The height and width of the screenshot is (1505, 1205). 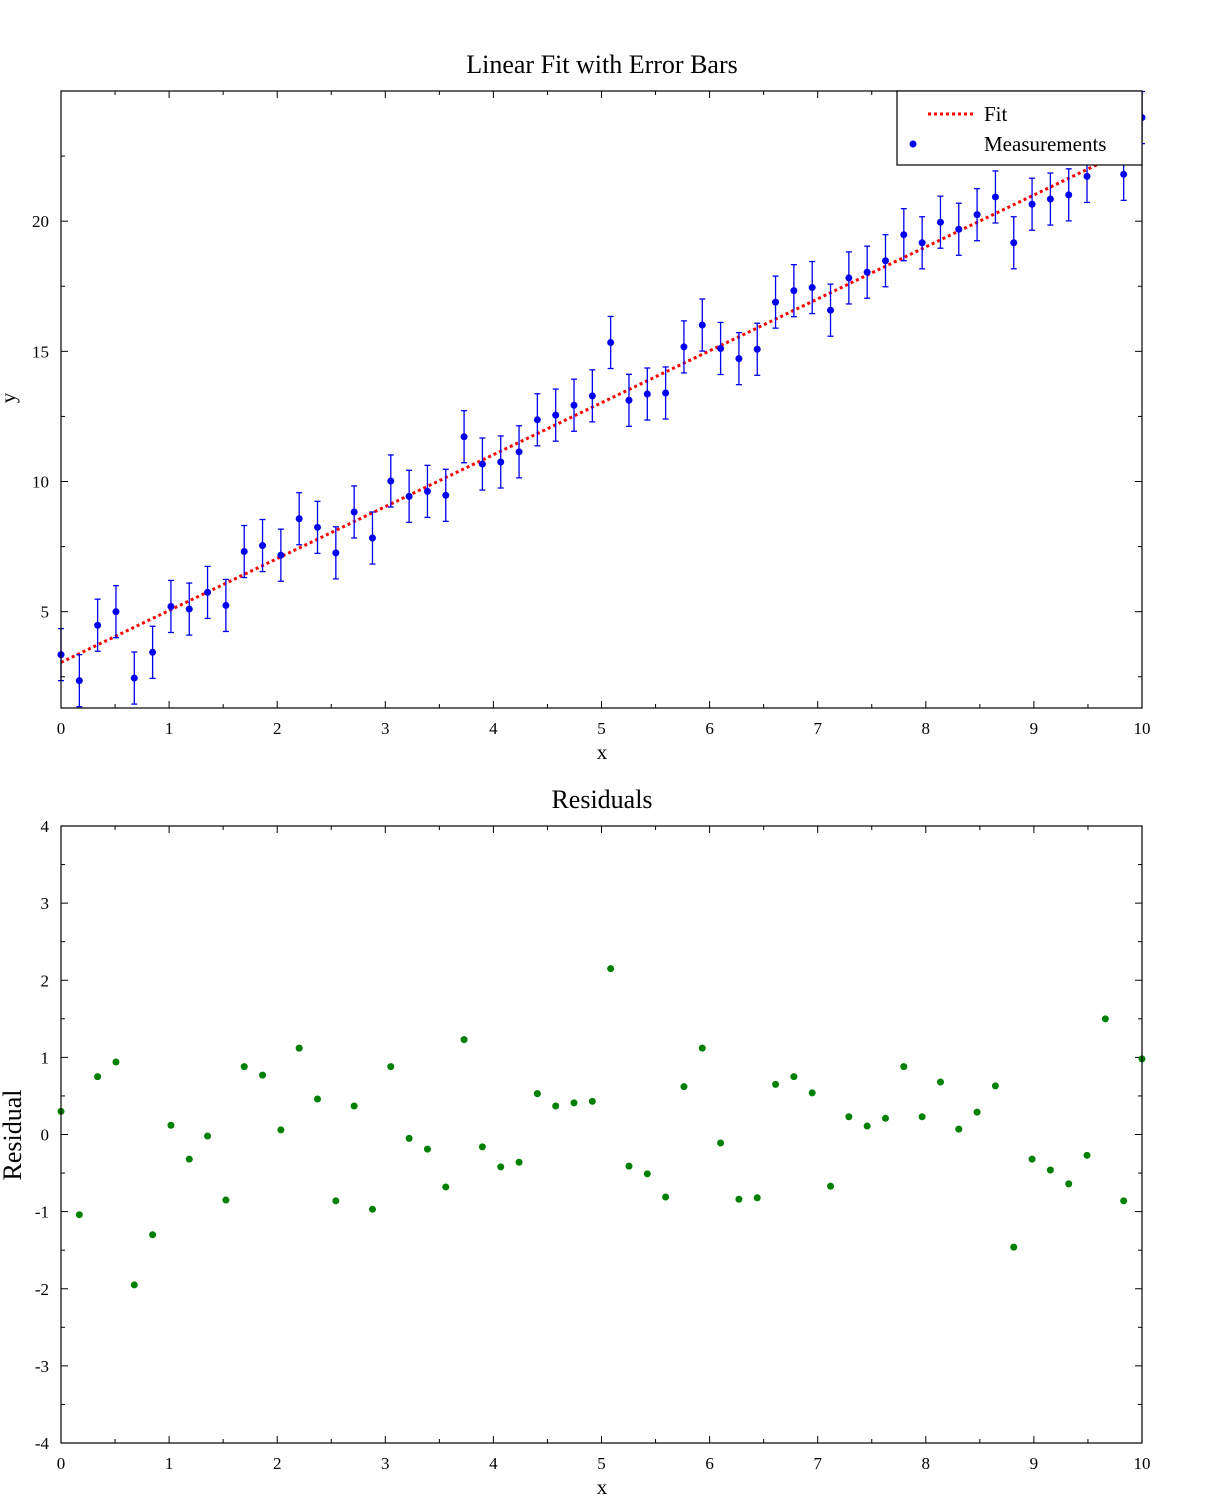 What do you see at coordinates (602, 64) in the screenshot?
I see `top-chart-title: Linear Fit with Error Bars` at bounding box center [602, 64].